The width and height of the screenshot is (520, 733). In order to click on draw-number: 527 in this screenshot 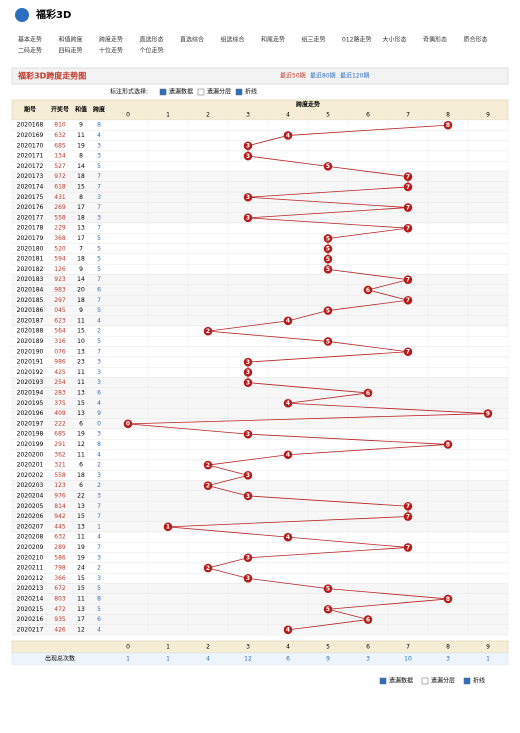, I will do `click(60, 166)`.